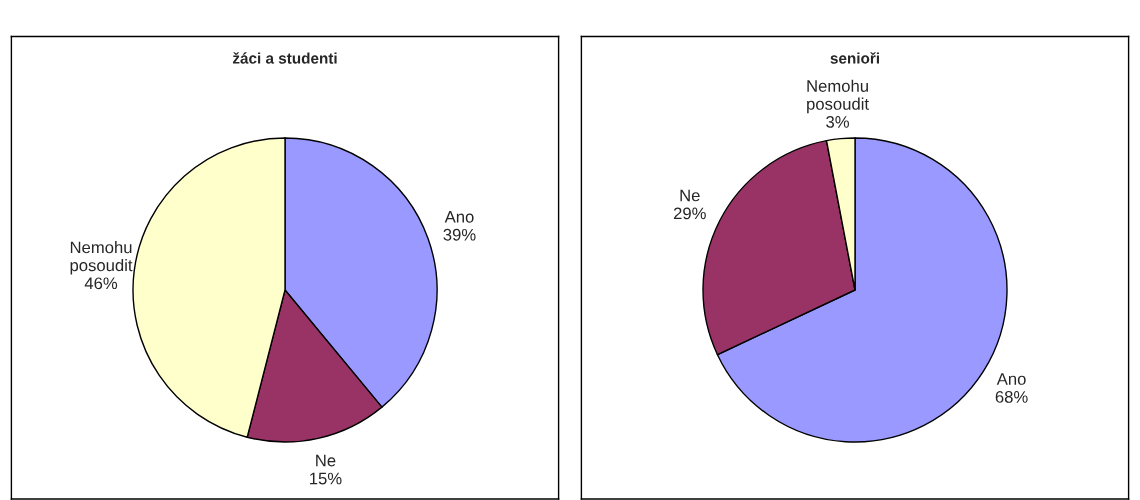 The image size is (1140, 500). Describe the element at coordinates (837, 122) in the screenshot. I see `data-label: 3%` at that location.